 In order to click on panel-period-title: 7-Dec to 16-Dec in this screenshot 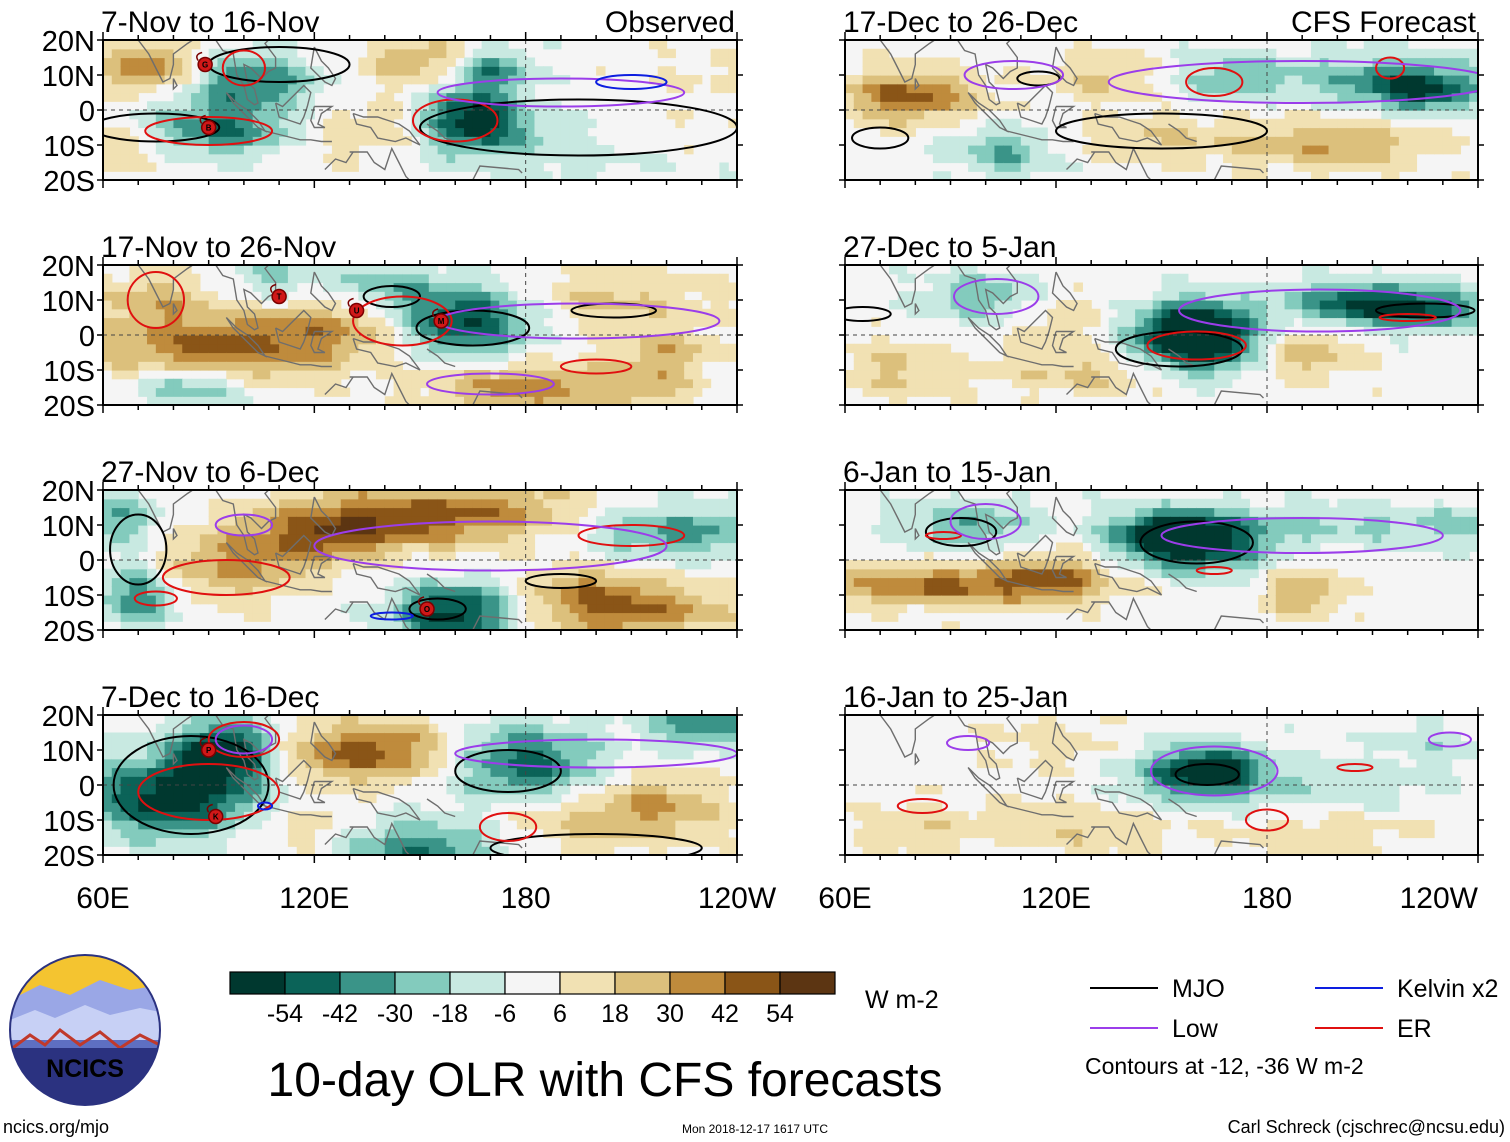, I will do `click(210, 697)`.